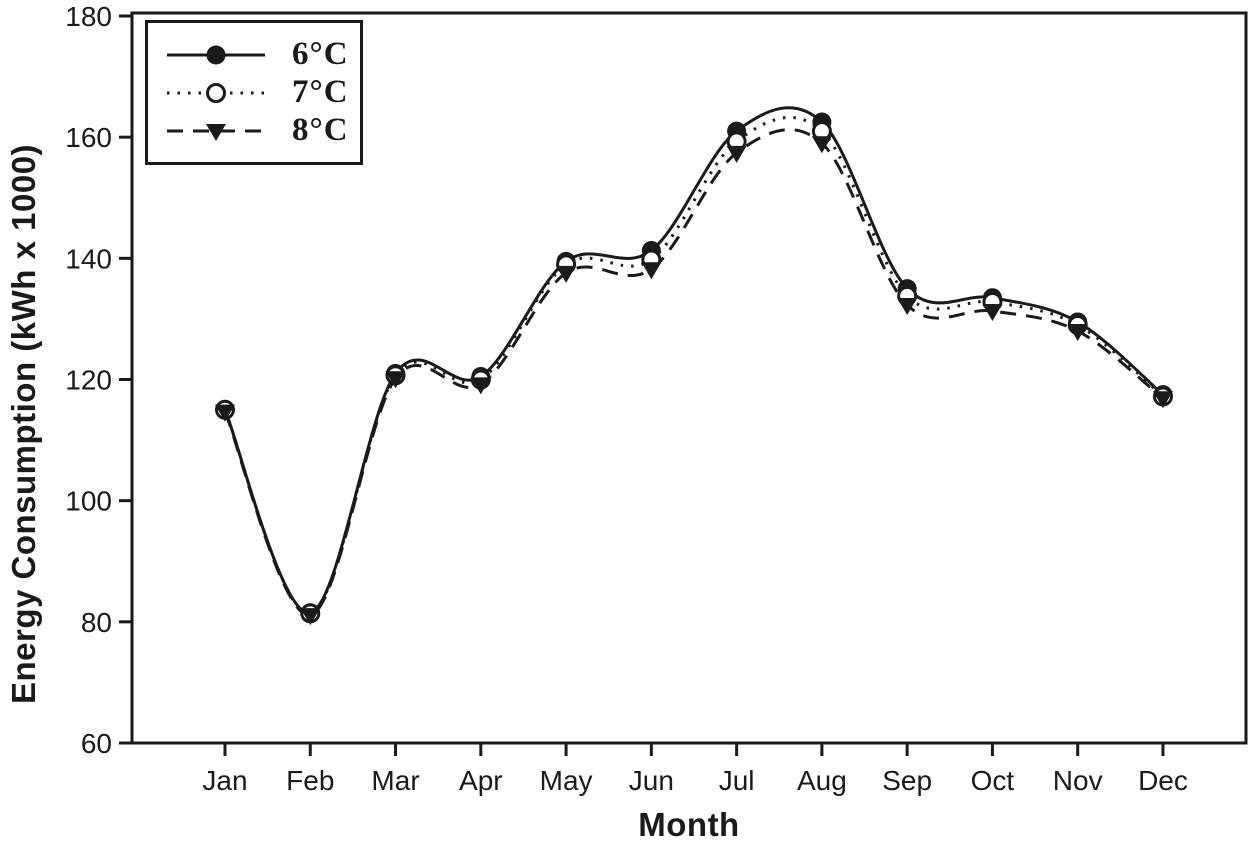 The height and width of the screenshot is (855, 1255). What do you see at coordinates (566, 780) in the screenshot?
I see `x-tick-label: May` at bounding box center [566, 780].